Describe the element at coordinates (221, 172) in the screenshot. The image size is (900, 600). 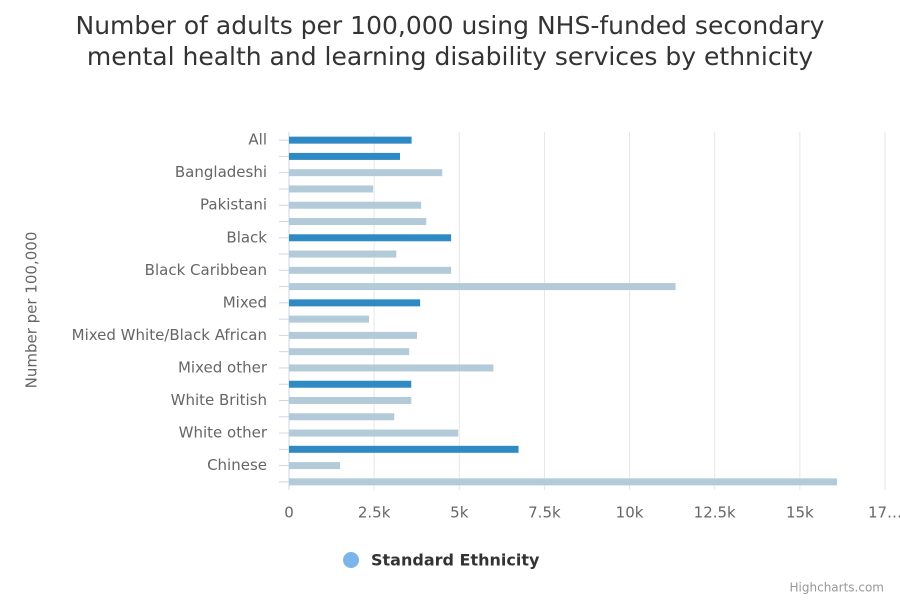
I see `y-tick-label: Bangladeshi` at that location.